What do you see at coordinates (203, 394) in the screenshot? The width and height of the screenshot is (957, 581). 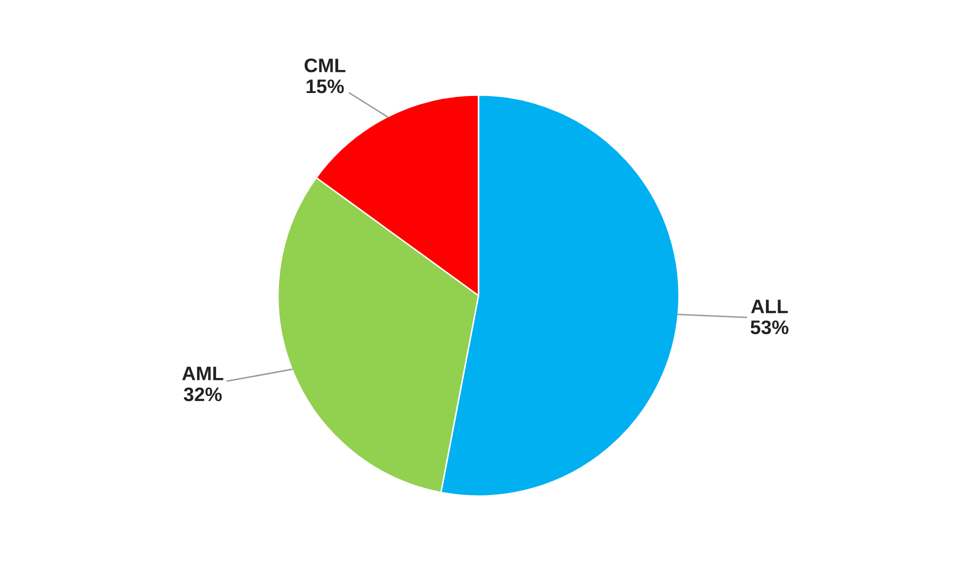 I see `data-label: 32%` at bounding box center [203, 394].